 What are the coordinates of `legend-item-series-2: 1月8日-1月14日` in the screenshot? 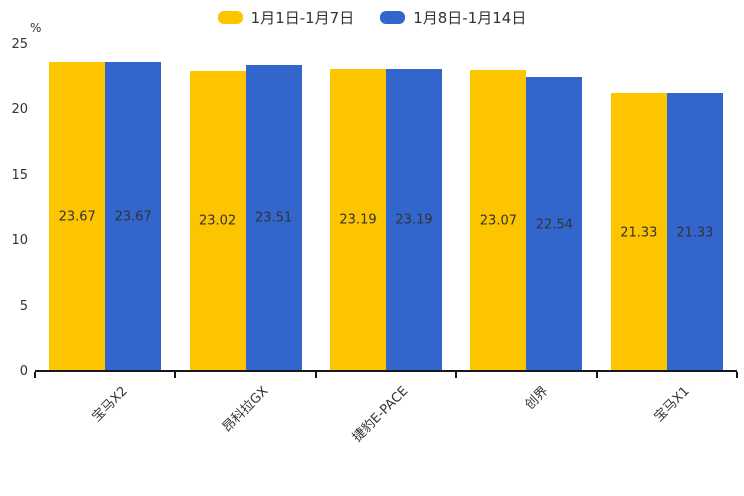 It's located at (453, 17).